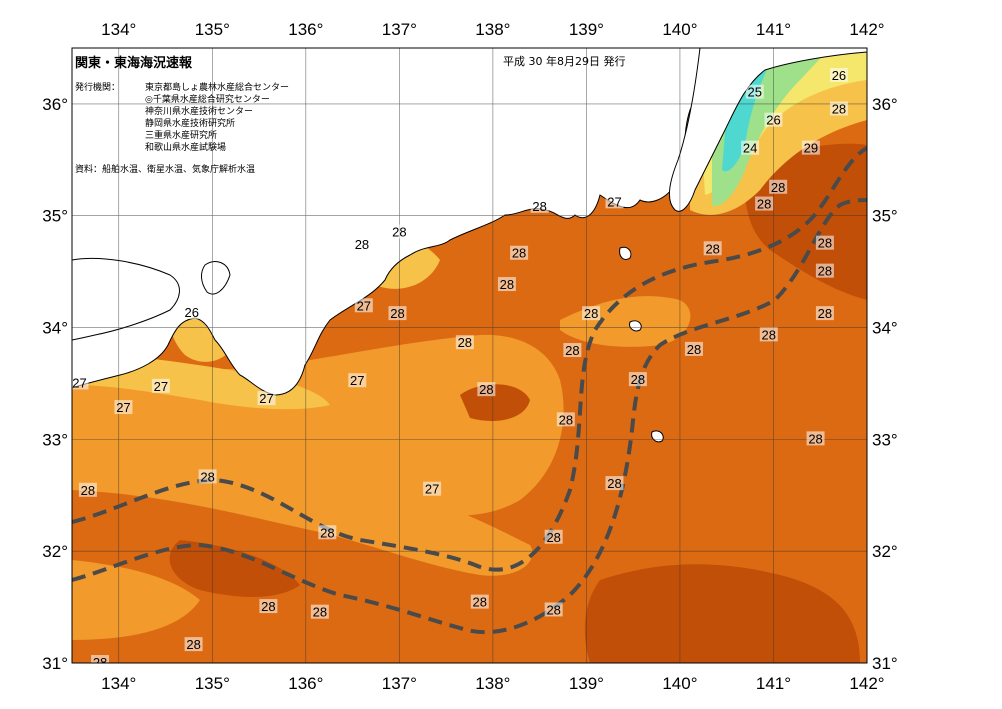  Describe the element at coordinates (866, 29) in the screenshot. I see `lon-label-top: 142°` at that location.